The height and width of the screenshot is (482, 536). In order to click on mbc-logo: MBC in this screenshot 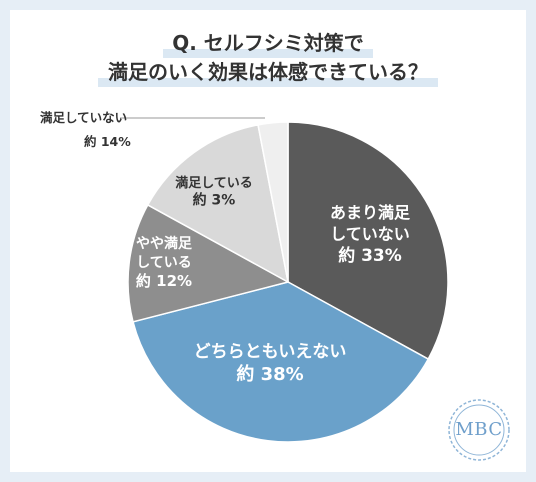, I will do `click(479, 430)`.